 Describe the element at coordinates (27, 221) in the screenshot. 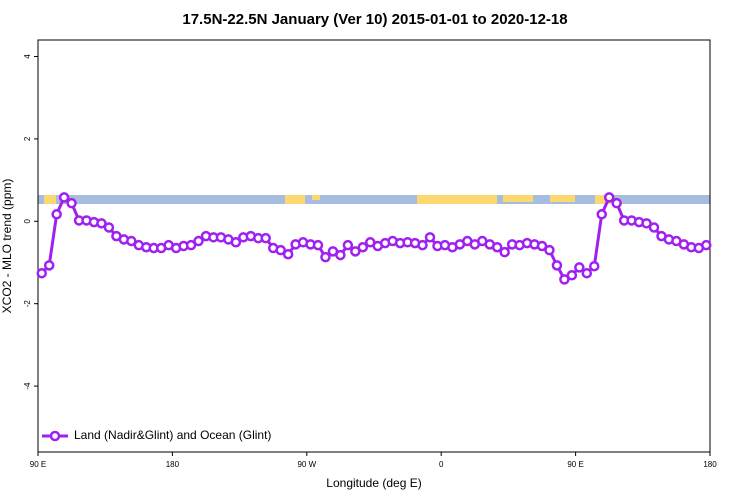

I see `y-tick-label: 0` at that location.